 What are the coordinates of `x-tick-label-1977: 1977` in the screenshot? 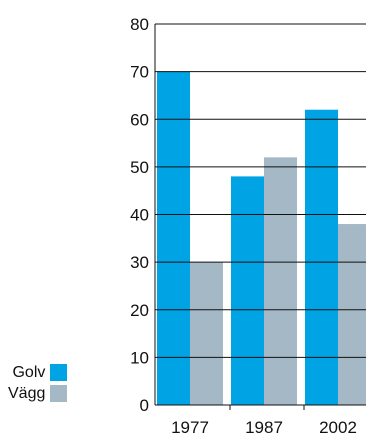 It's located at (190, 427).